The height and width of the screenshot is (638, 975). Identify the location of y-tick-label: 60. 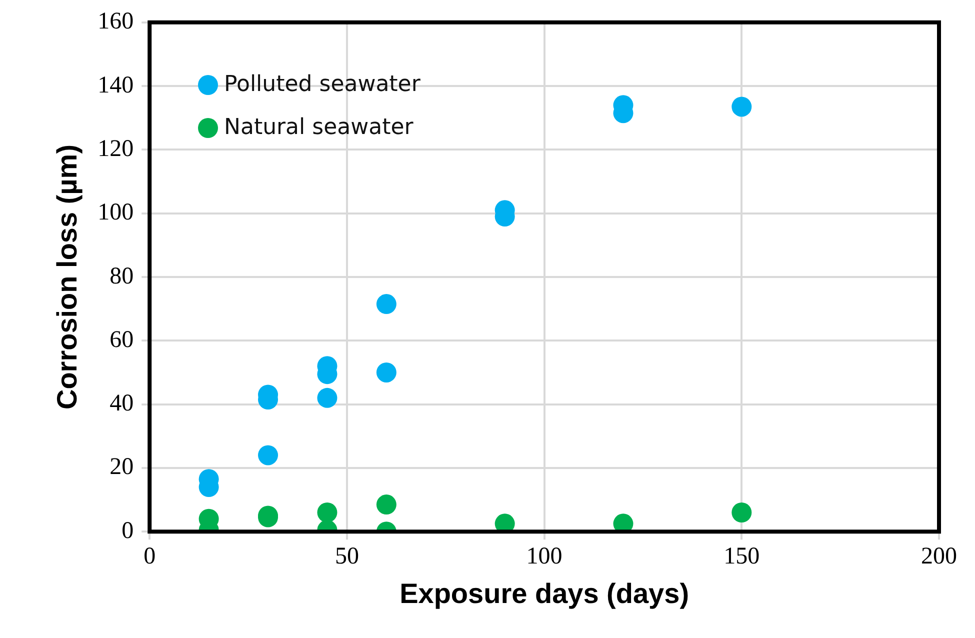
(122, 339).